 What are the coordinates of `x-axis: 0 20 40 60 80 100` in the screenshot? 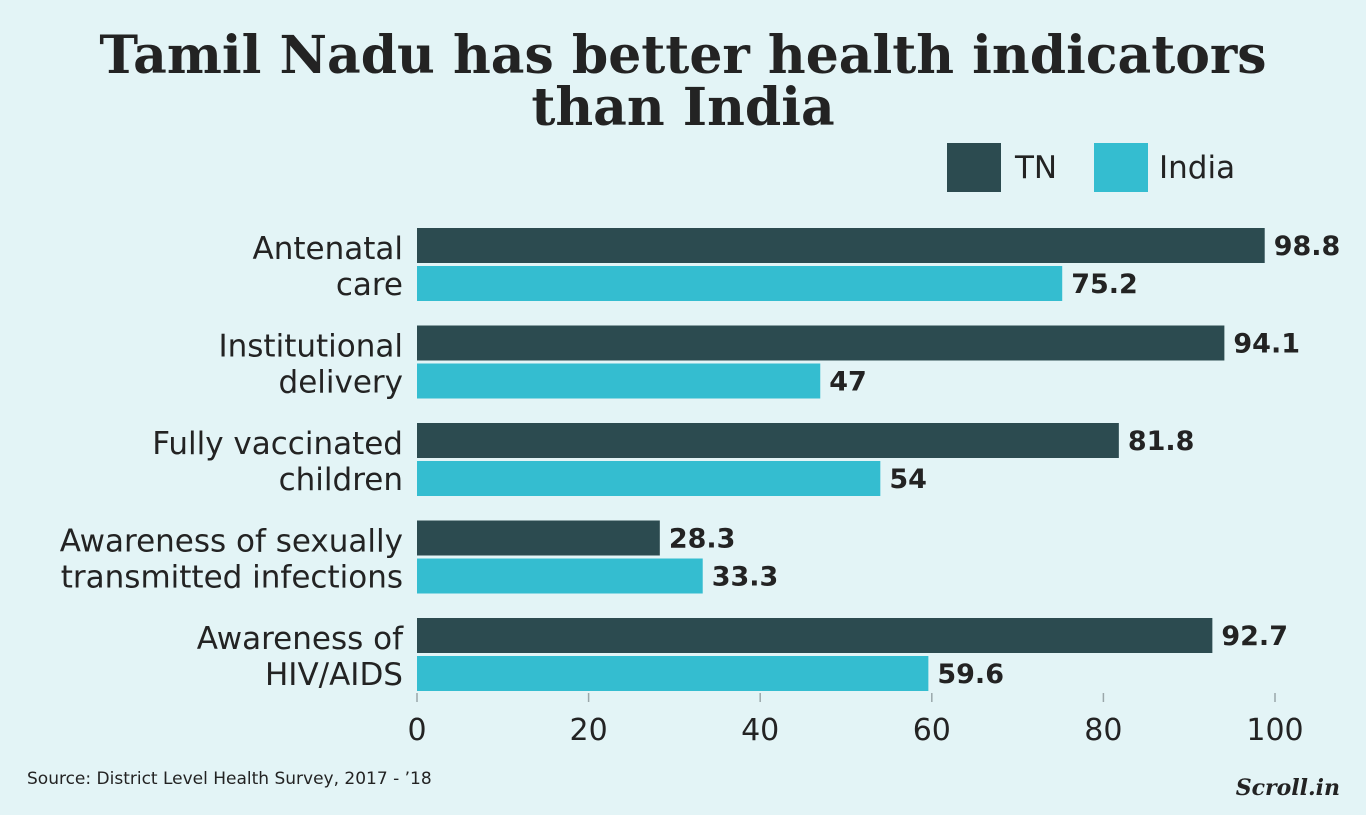 It's located at (855, 720).